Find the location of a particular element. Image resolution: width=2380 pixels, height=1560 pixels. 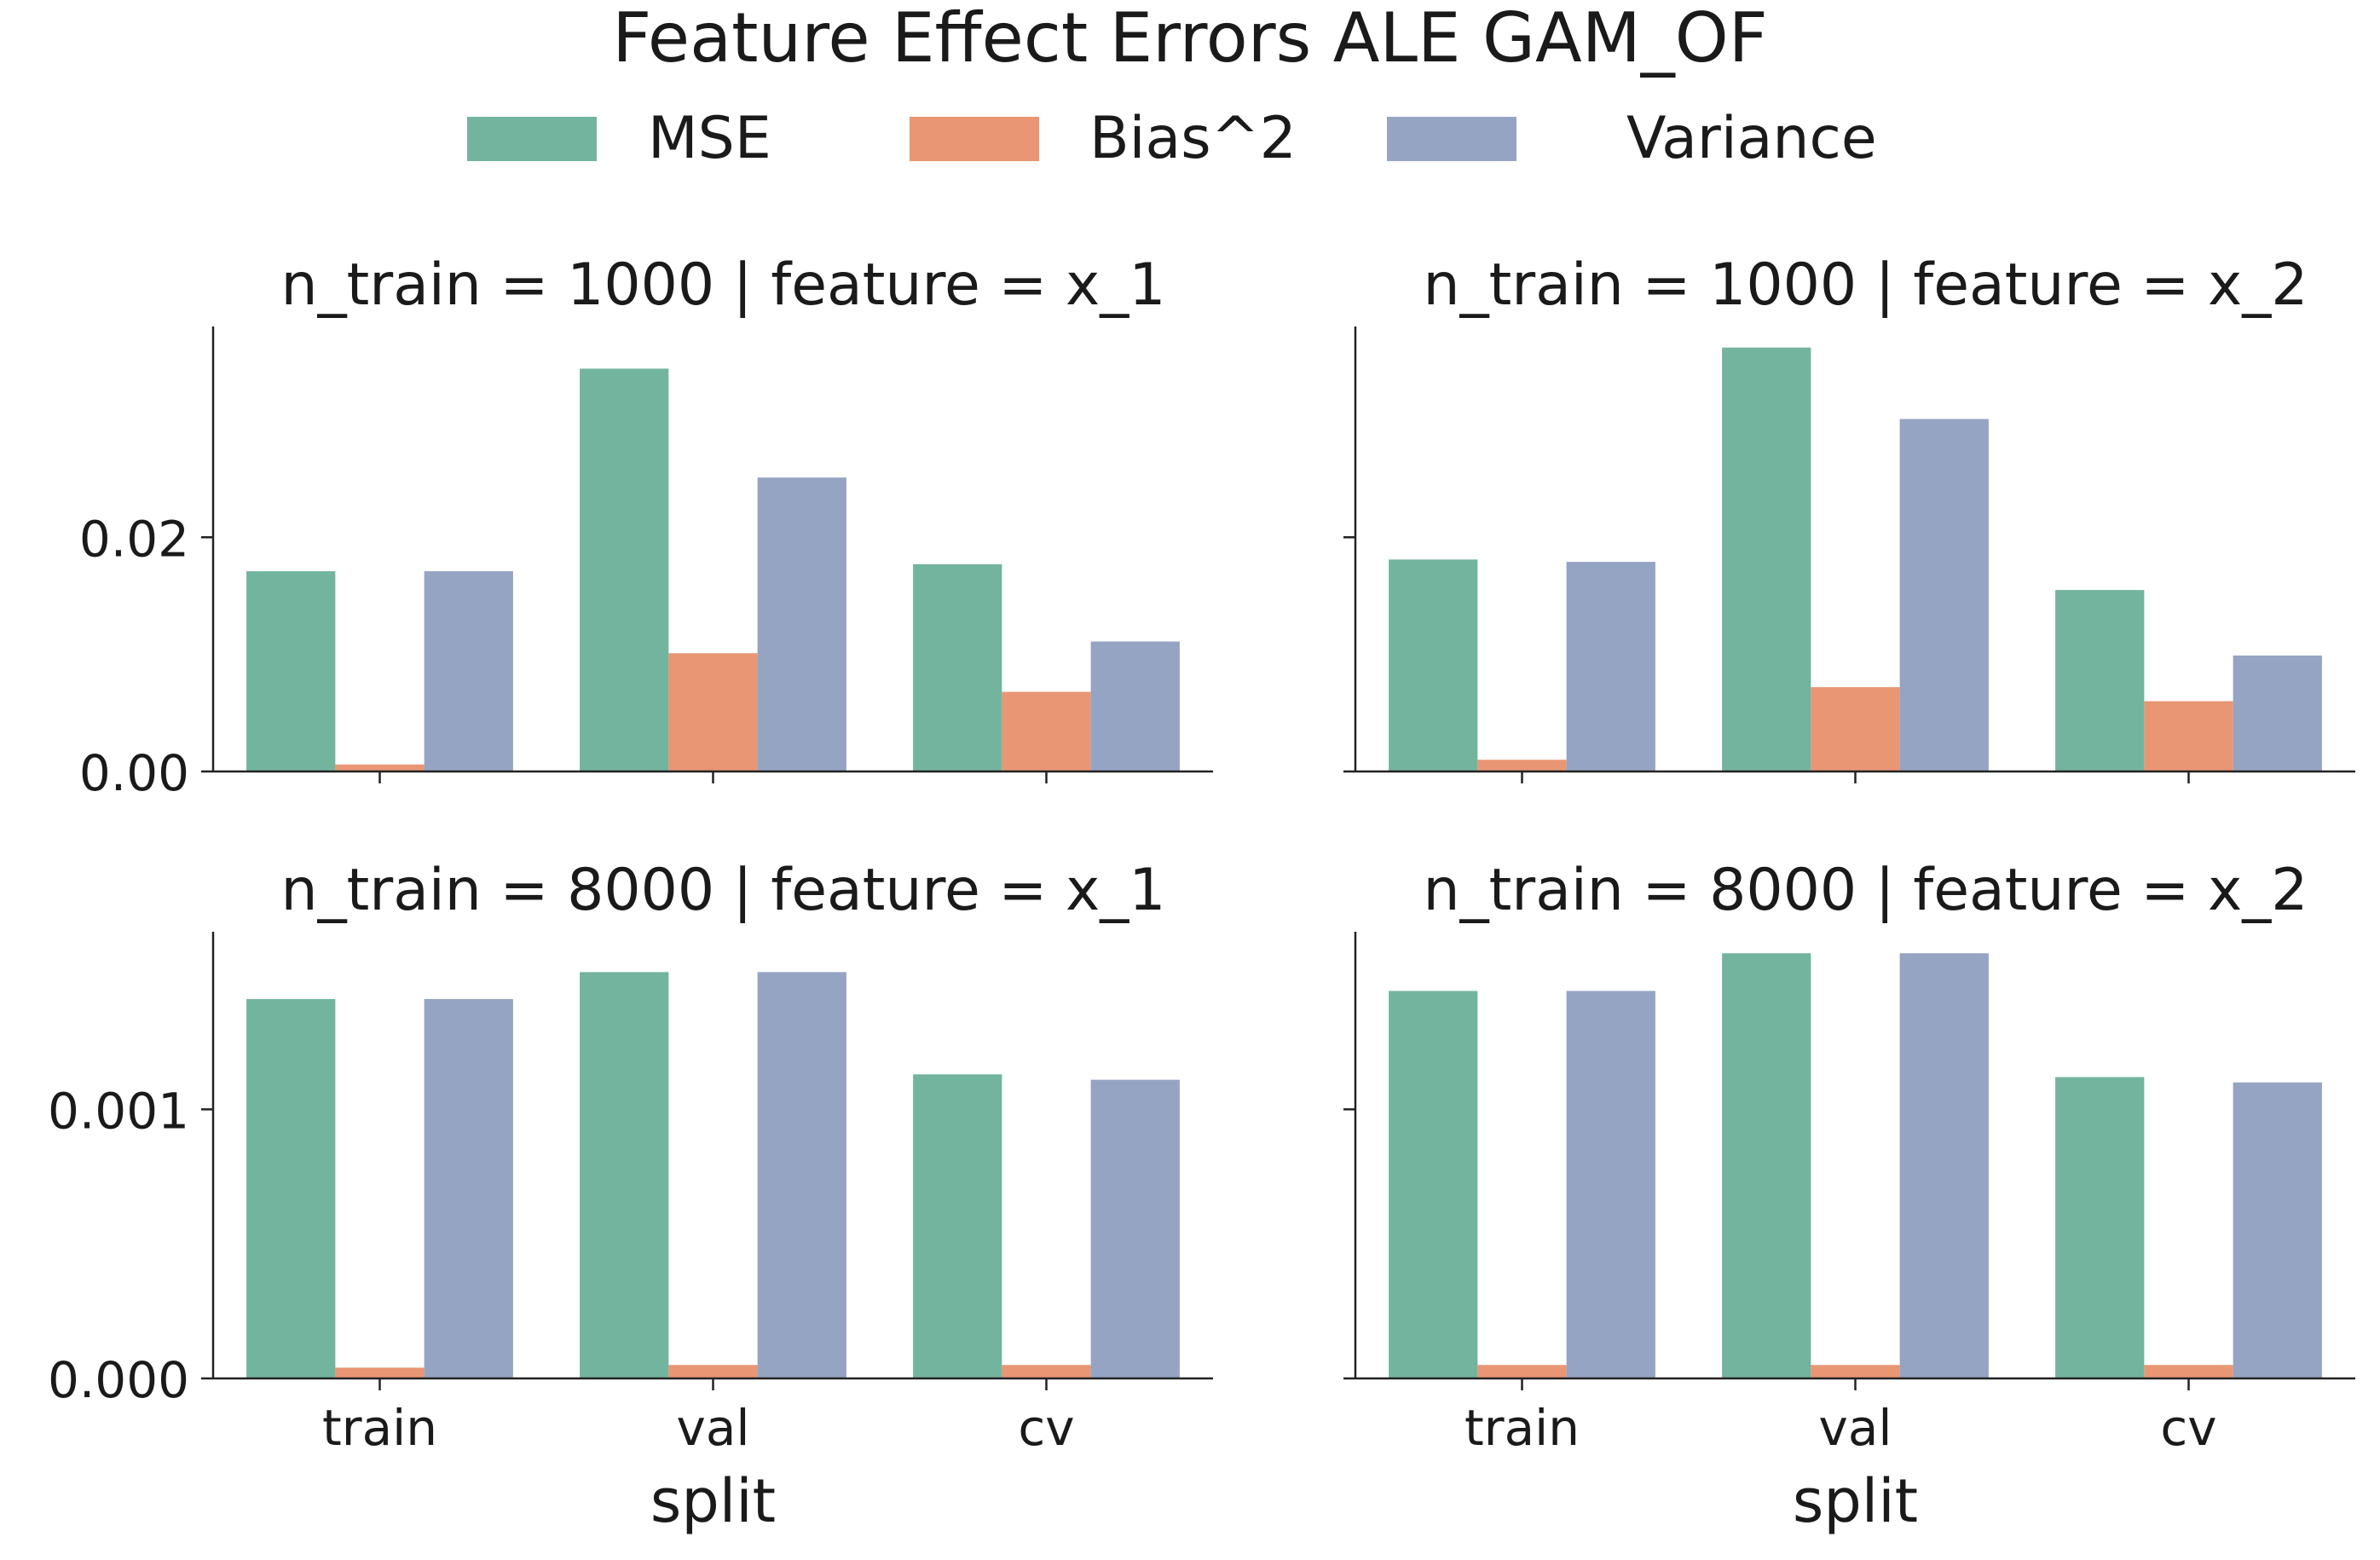

chart-title: Feature Effect Errors ALE GAM_OF is located at coordinates (1190, 39).